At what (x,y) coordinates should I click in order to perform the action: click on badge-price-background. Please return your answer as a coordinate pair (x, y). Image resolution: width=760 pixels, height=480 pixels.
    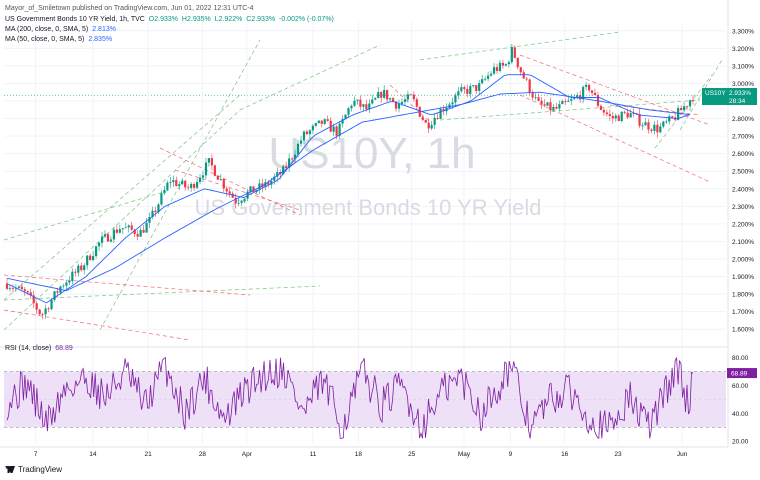
    Looking at the image, I should click on (742, 96).